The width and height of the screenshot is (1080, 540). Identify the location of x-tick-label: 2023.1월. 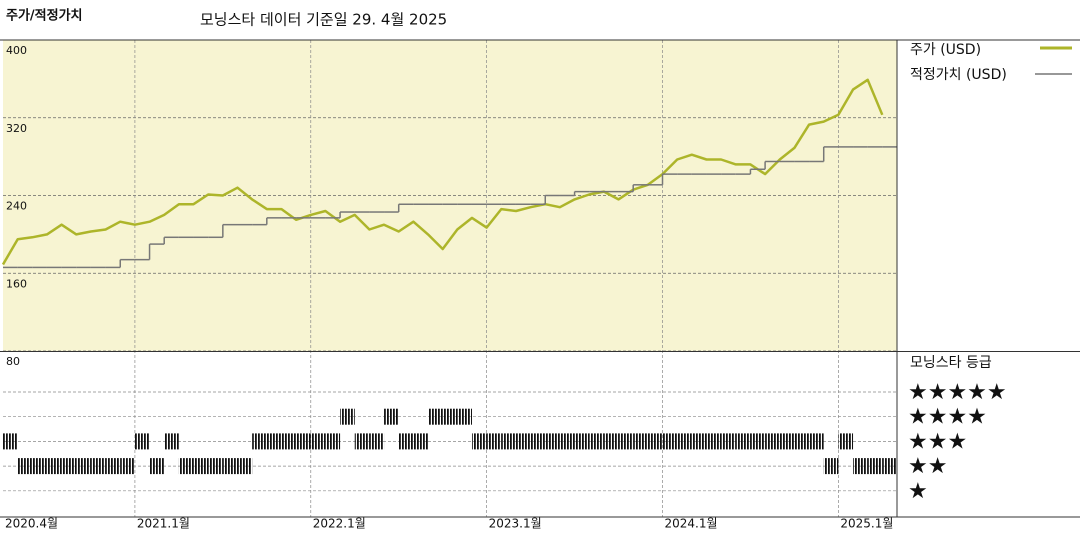
(515, 524).